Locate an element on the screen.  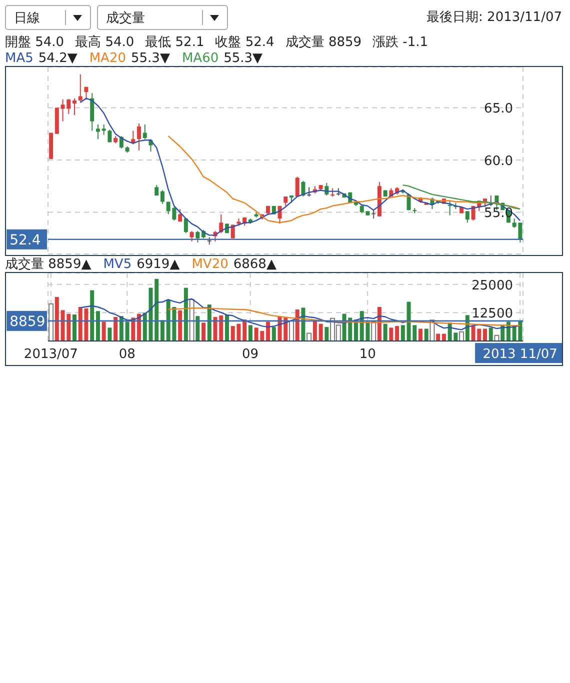
text: 成交量 8859▲ is located at coordinates (48, 264).